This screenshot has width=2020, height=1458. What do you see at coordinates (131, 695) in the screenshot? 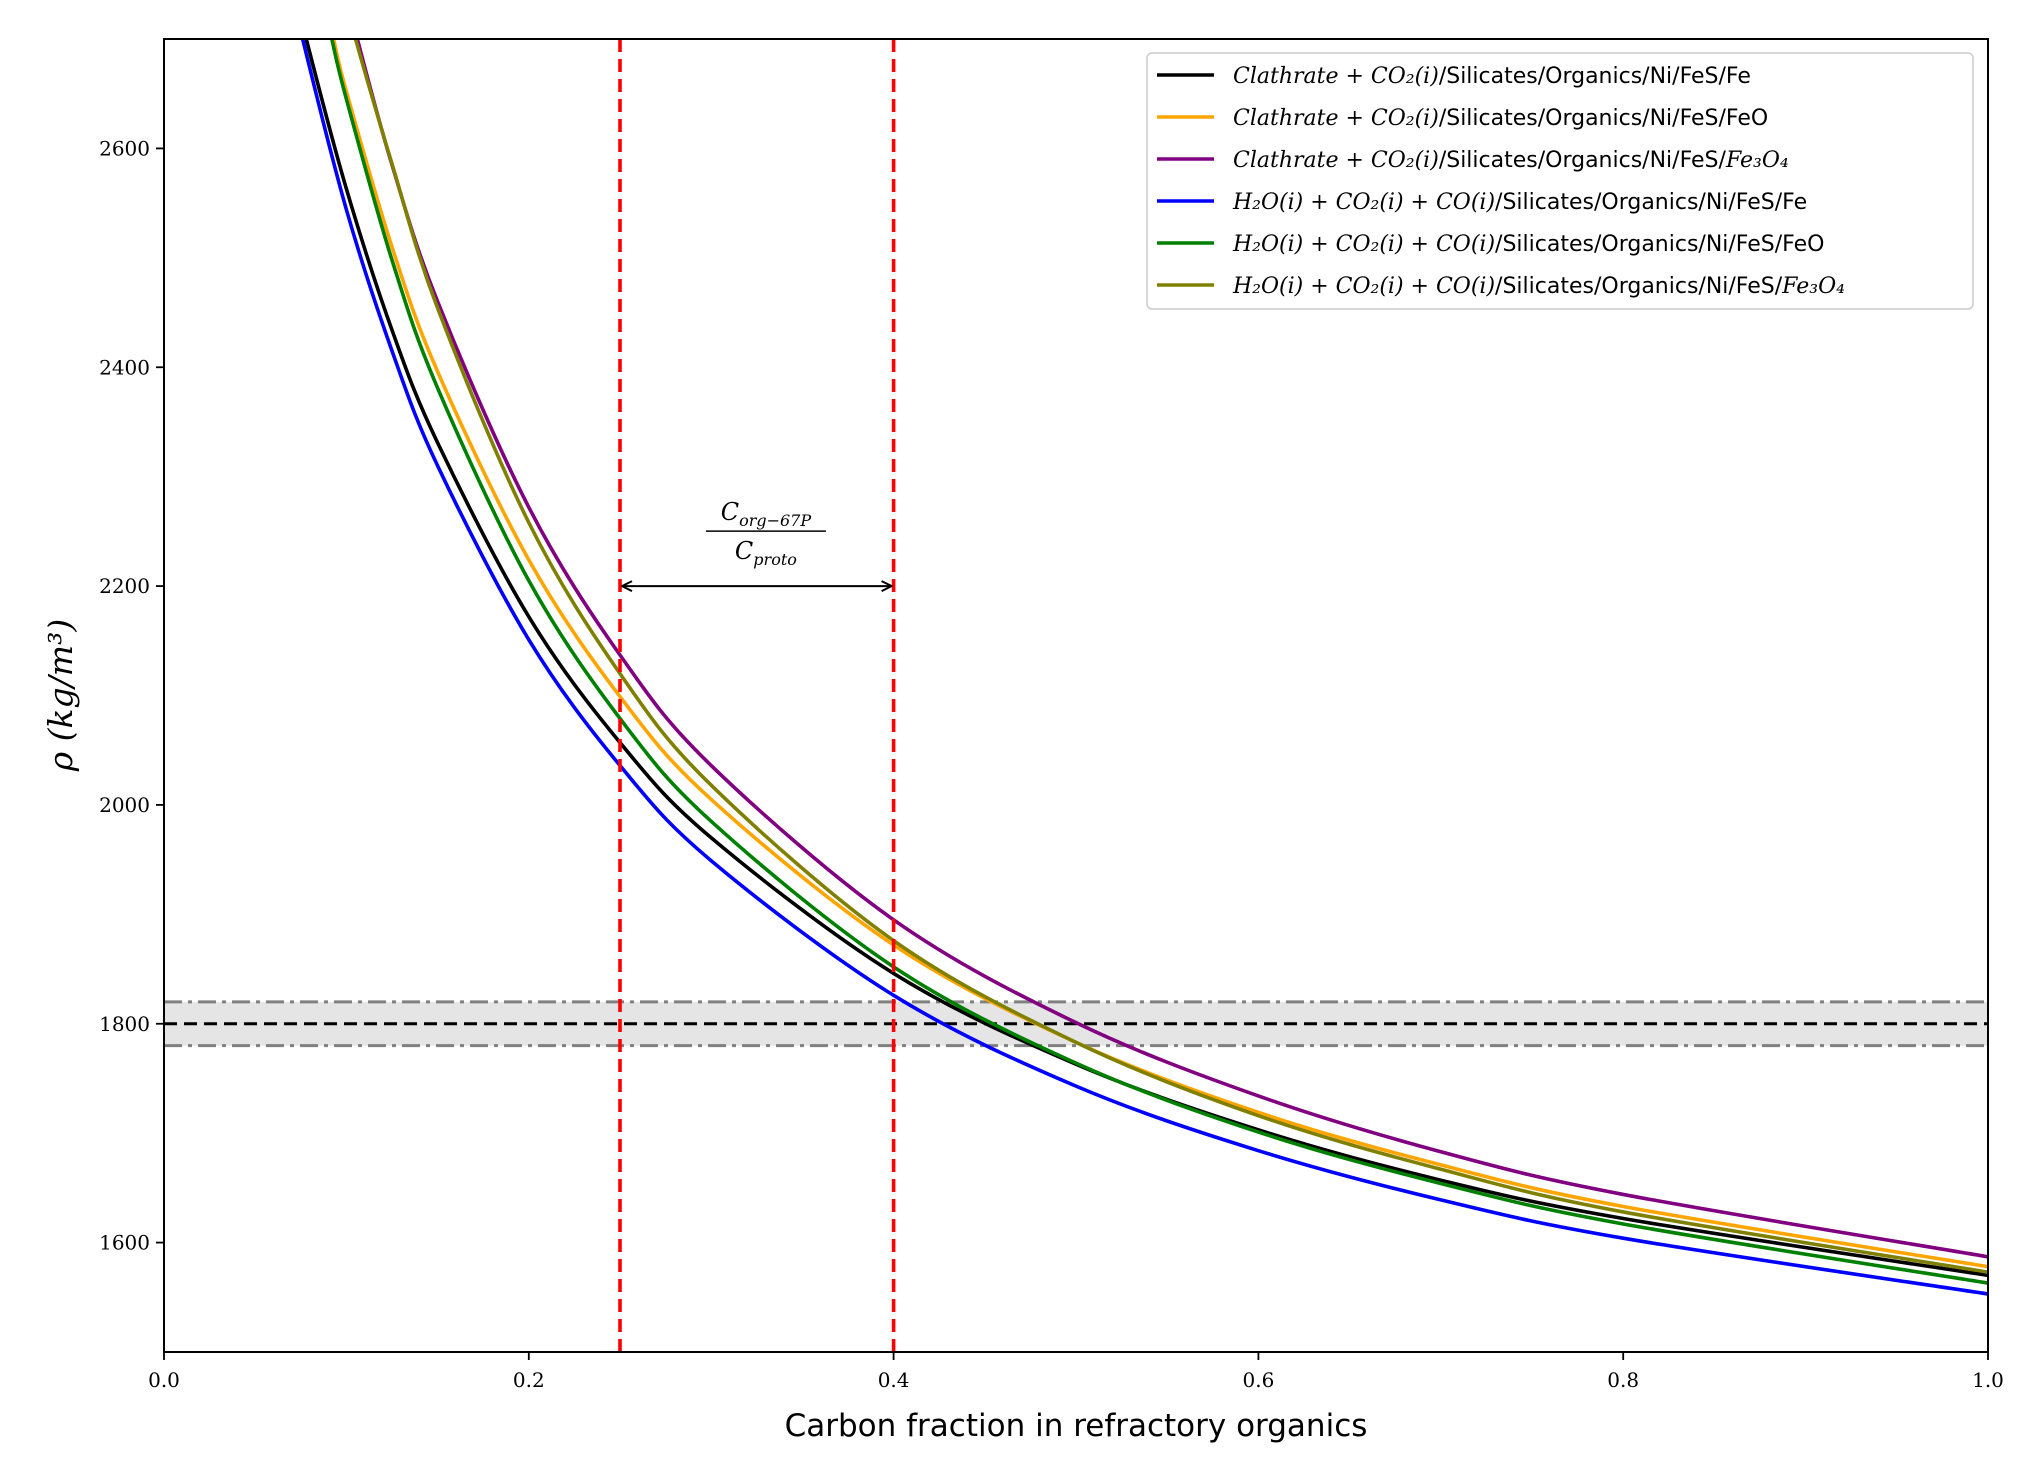
I see `y-axis-ticks: 1600 1800 2000 2200 2400 2600` at bounding box center [131, 695].